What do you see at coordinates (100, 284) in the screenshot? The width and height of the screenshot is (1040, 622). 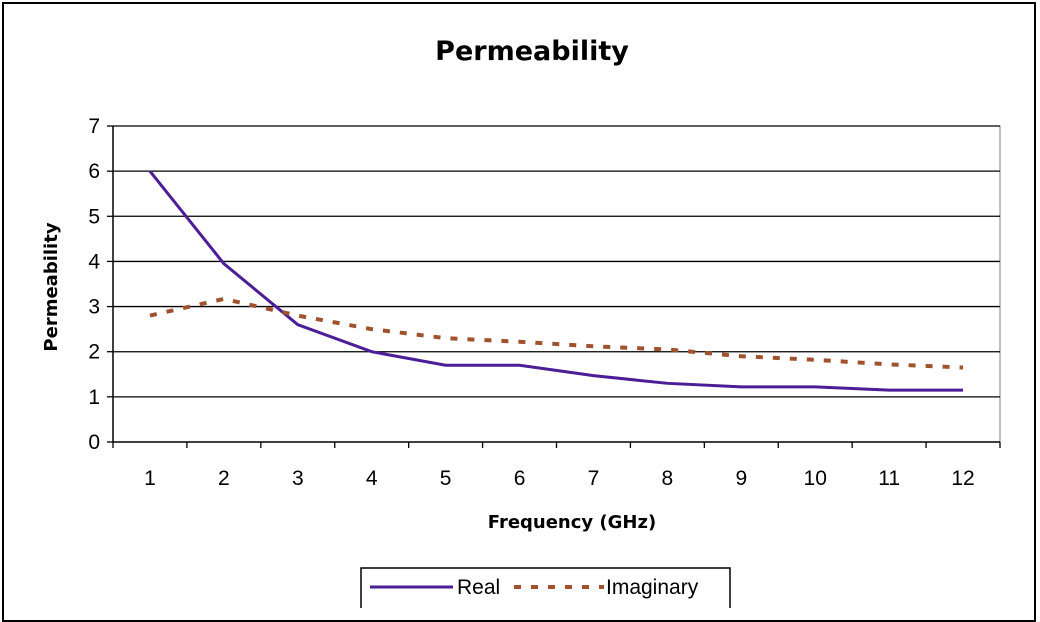 I see `y-axis: 0 1 2 3 4 5 6 7` at bounding box center [100, 284].